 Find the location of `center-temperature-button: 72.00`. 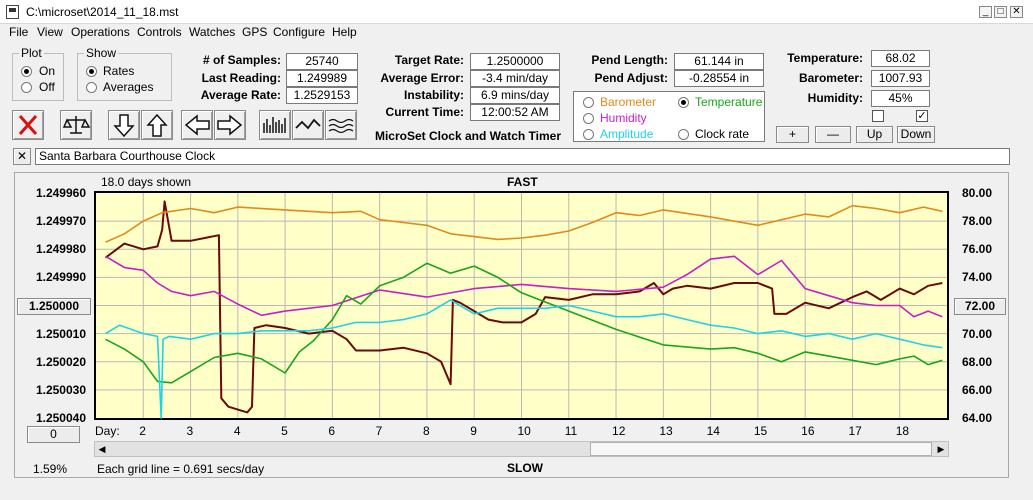

center-temperature-button: 72.00 is located at coordinates (980, 306).